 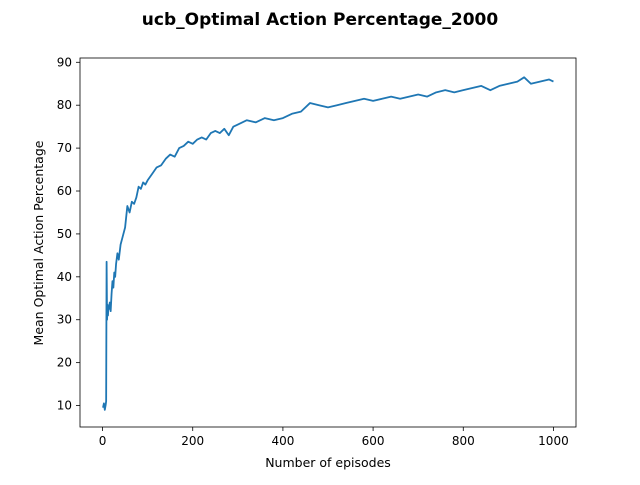 I want to click on y-tick-label: 50, so click(x=64, y=234).